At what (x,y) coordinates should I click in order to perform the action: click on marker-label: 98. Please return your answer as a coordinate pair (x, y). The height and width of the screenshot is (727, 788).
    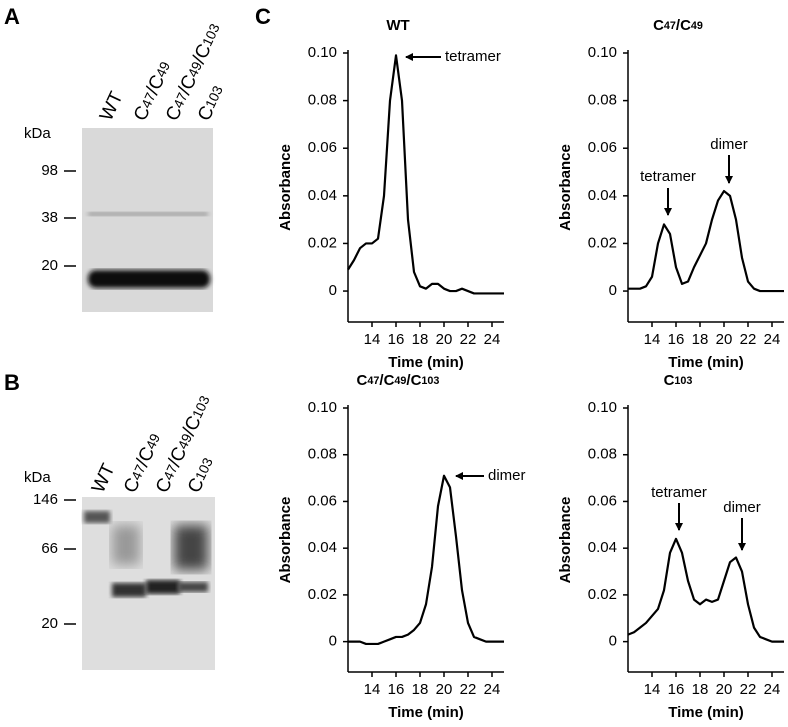
    Looking at the image, I should click on (49, 170).